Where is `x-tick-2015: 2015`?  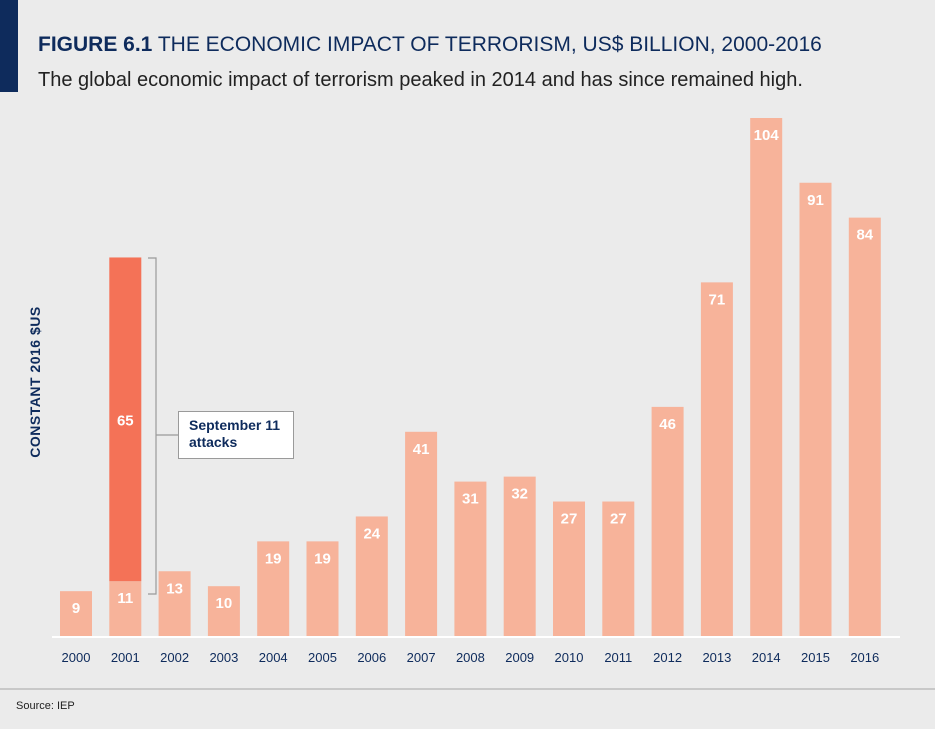
x-tick-2015: 2015 is located at coordinates (815, 657).